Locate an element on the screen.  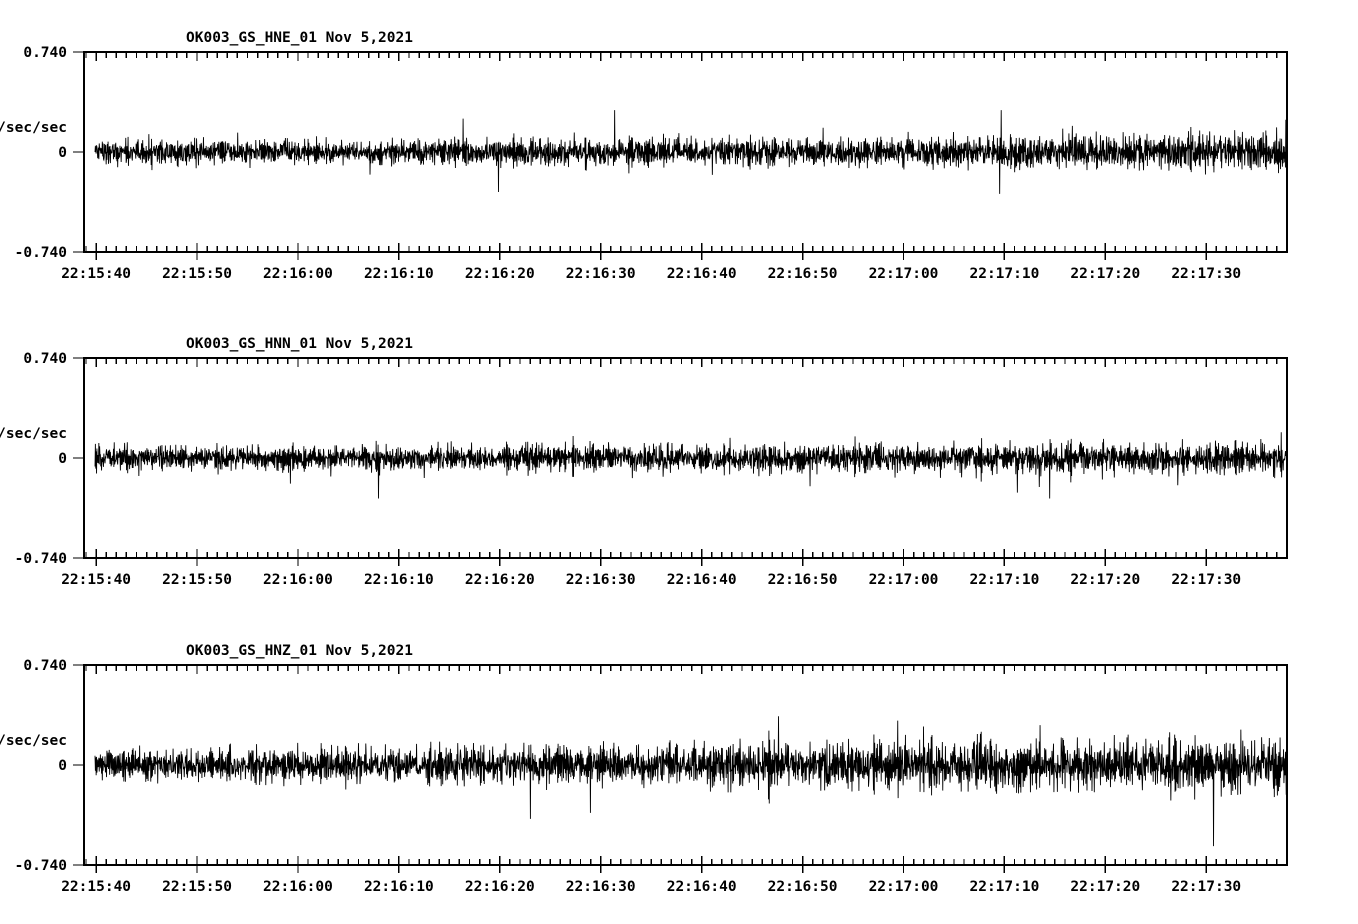
panel-title: OK003_GS_HNE_01 Nov 5,2021 is located at coordinates (299, 38).